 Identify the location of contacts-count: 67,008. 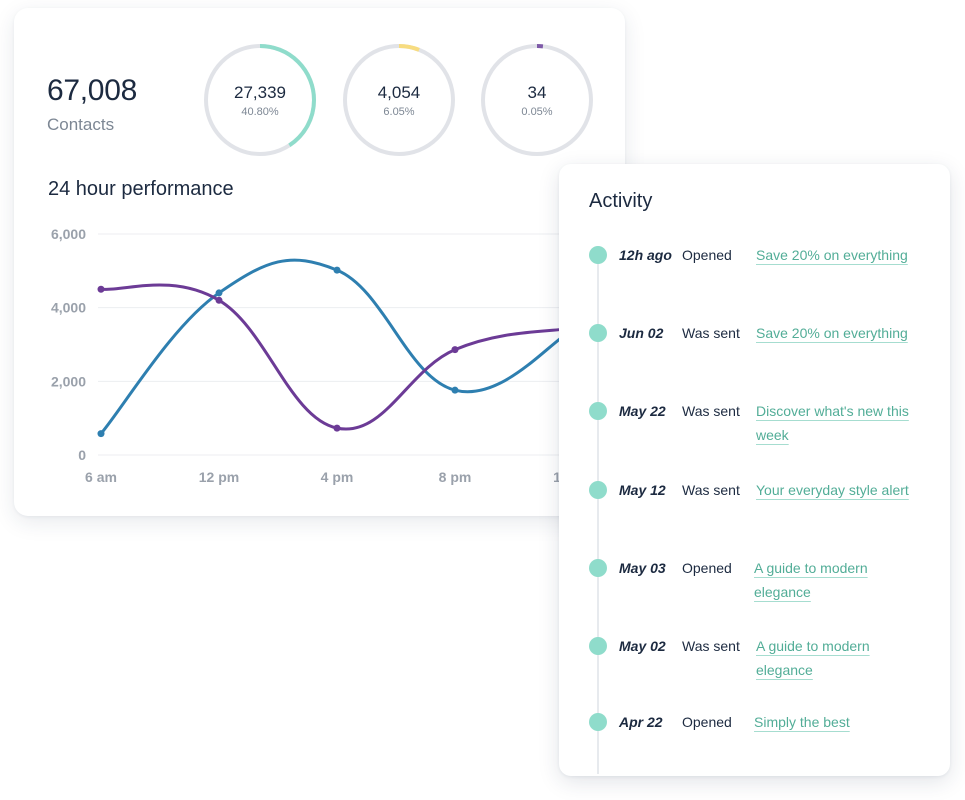
(92, 90).